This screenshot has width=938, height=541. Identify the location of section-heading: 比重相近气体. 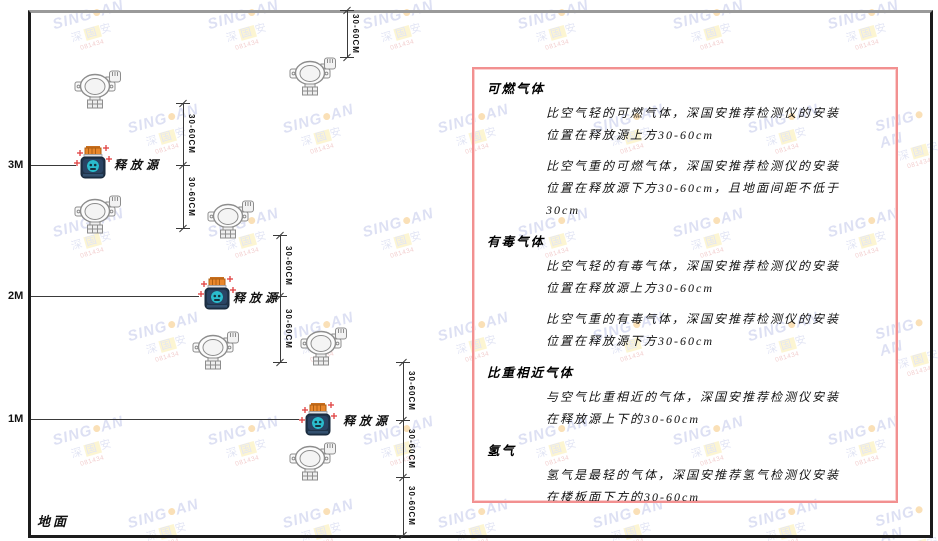
(531, 373).